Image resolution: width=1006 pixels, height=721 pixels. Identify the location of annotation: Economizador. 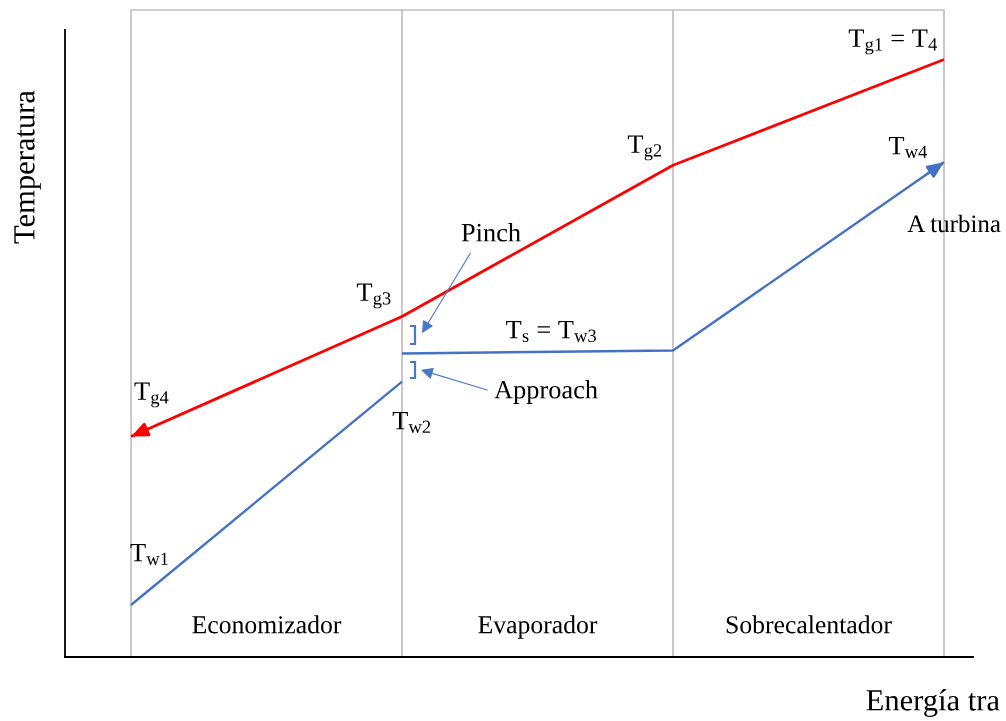
(267, 624).